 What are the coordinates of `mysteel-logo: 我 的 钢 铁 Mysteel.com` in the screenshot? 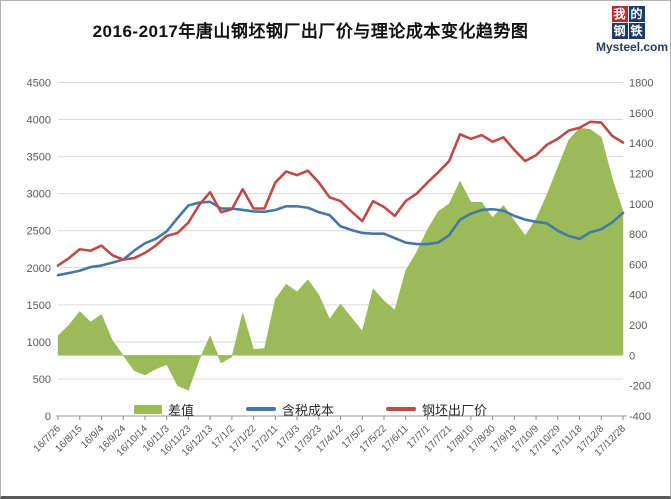 It's located at (632, 30).